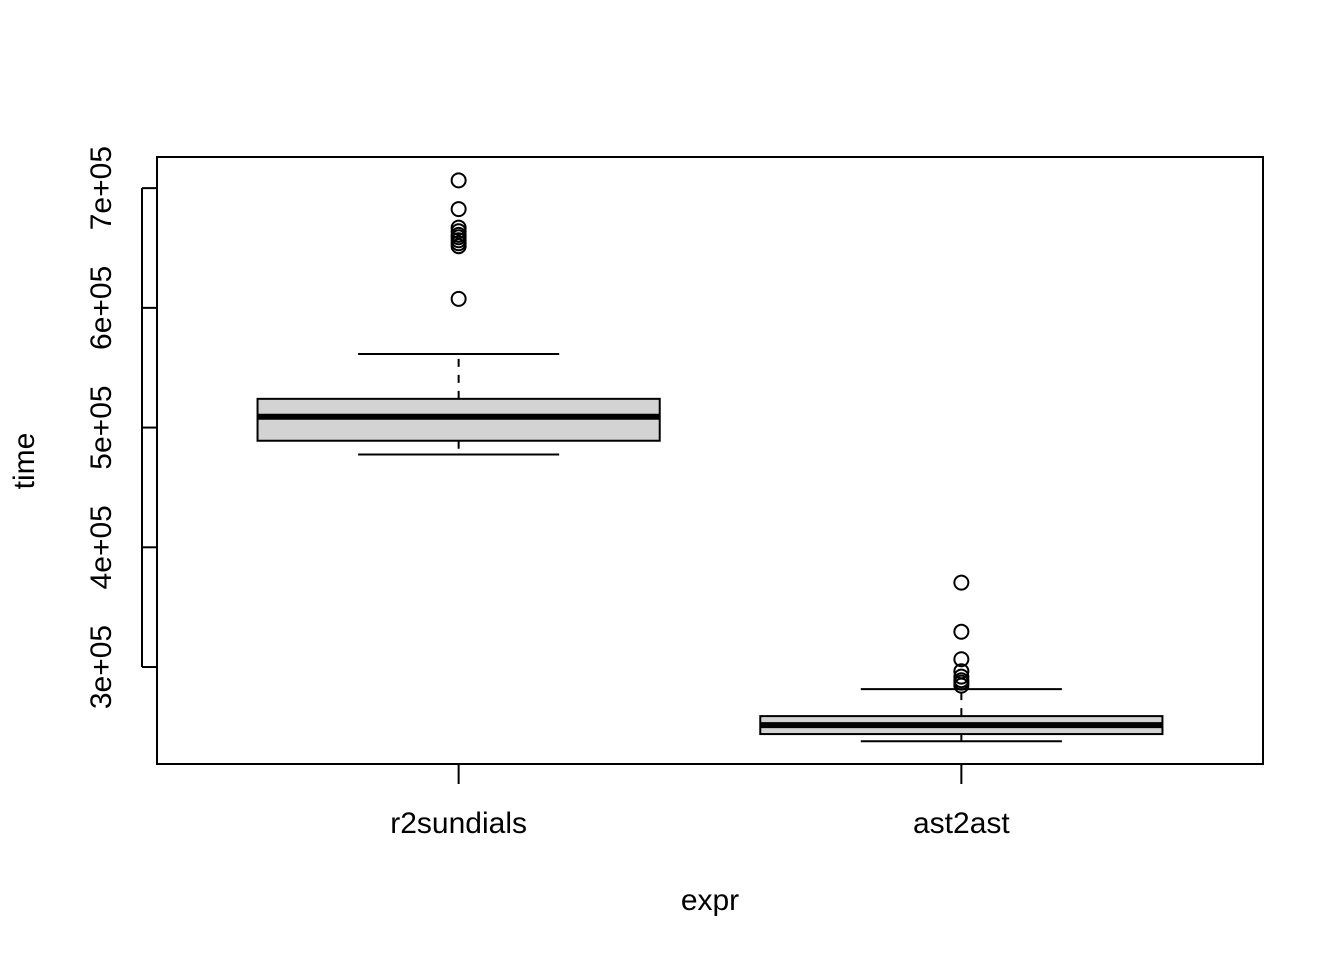 The image size is (1344, 960). I want to click on y-tick-label: 3e+05, so click(101, 667).